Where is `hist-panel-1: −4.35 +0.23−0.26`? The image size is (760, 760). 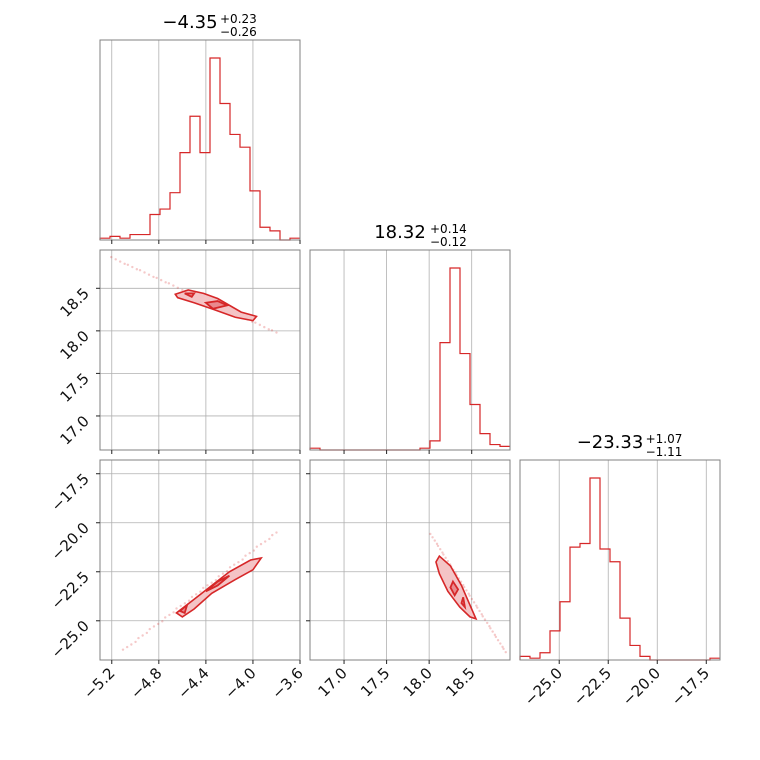 hist-panel-1: −4.35 +0.23−0.26 is located at coordinates (200, 128).